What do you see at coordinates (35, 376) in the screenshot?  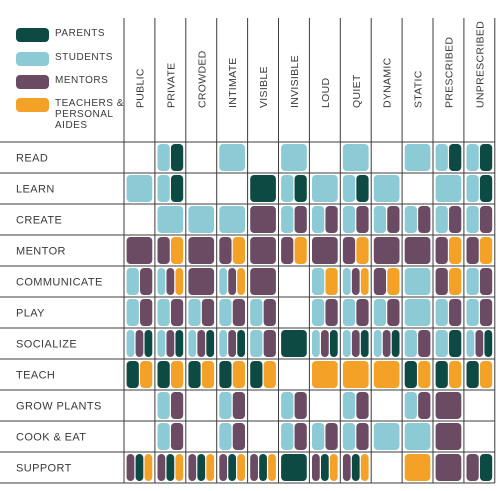 I see `row-label: TEACH` at bounding box center [35, 376].